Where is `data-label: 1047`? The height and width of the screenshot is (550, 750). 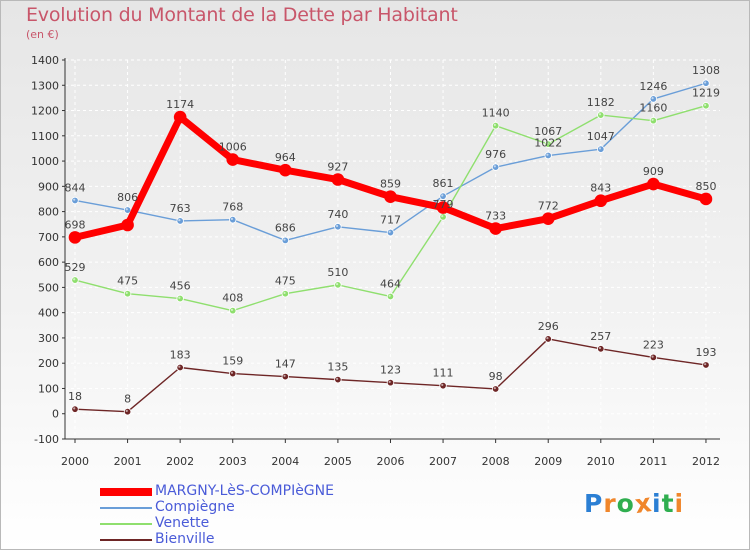
data-label: 1047 is located at coordinates (601, 136).